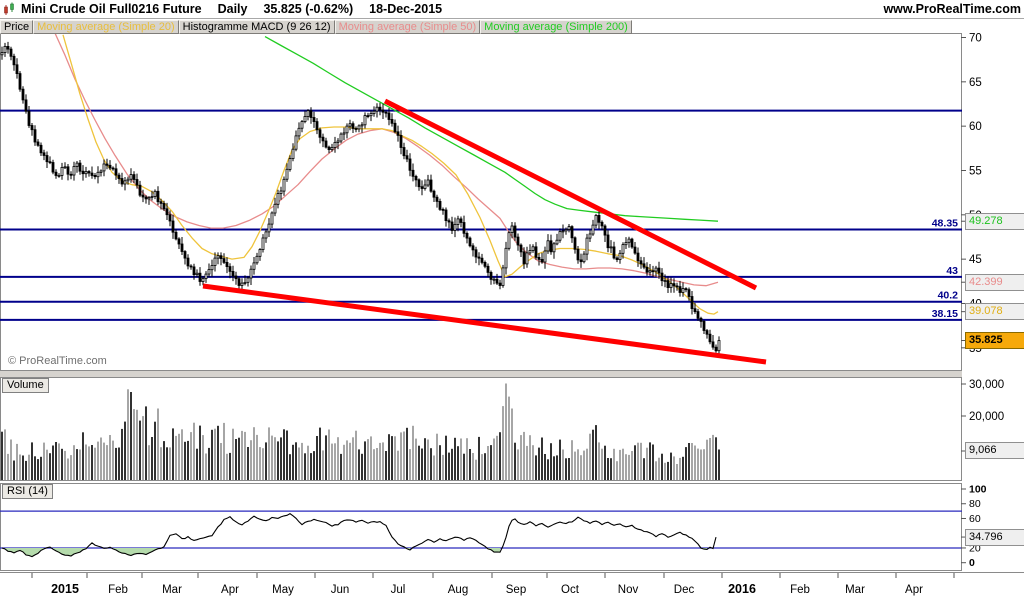  What do you see at coordinates (65, 589) in the screenshot?
I see `month-label: 2015` at bounding box center [65, 589].